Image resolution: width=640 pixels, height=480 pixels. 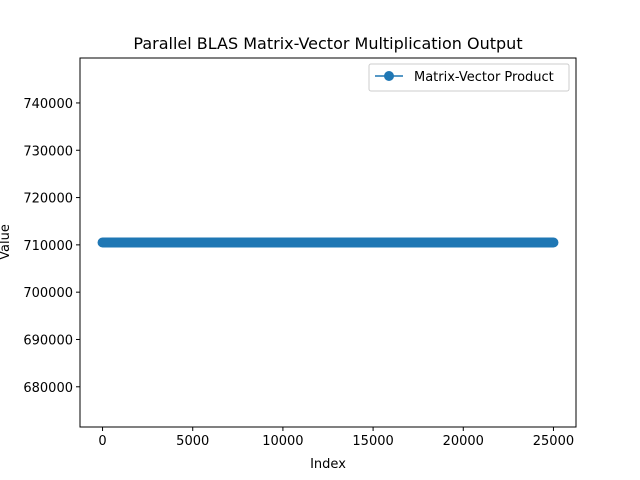 What do you see at coordinates (389, 76) in the screenshot?
I see `legend-marker-swatch` at bounding box center [389, 76].